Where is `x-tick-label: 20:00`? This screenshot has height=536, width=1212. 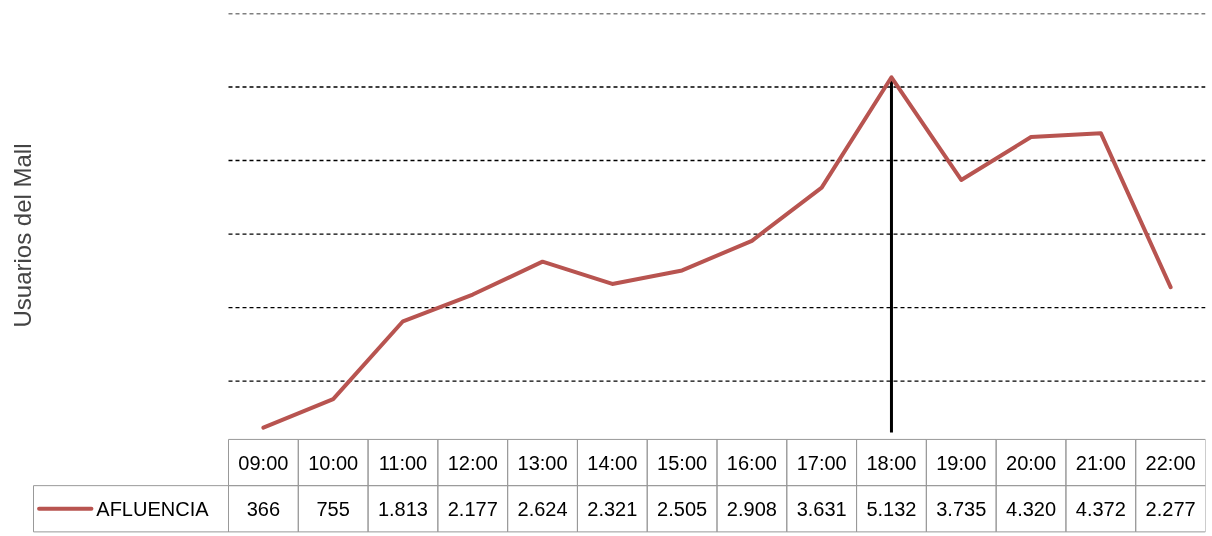 x-tick-label: 20:00 is located at coordinates (1031, 462).